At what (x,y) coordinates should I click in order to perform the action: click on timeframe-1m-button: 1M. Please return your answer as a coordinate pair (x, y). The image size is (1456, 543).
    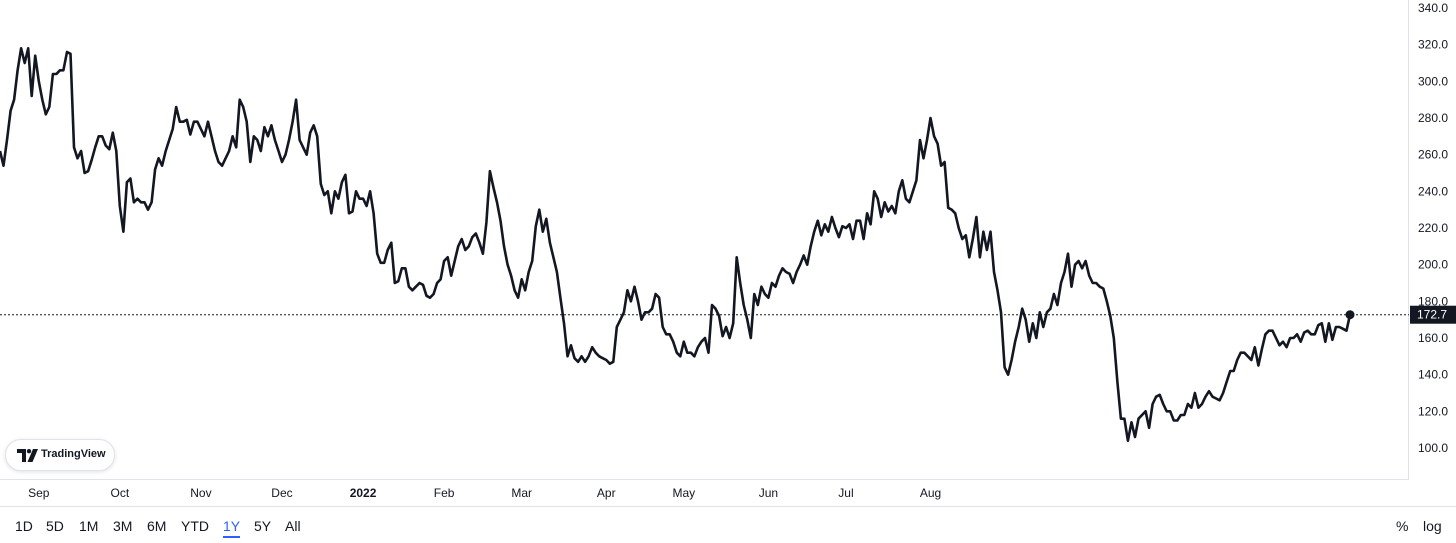
    Looking at the image, I should click on (89, 526).